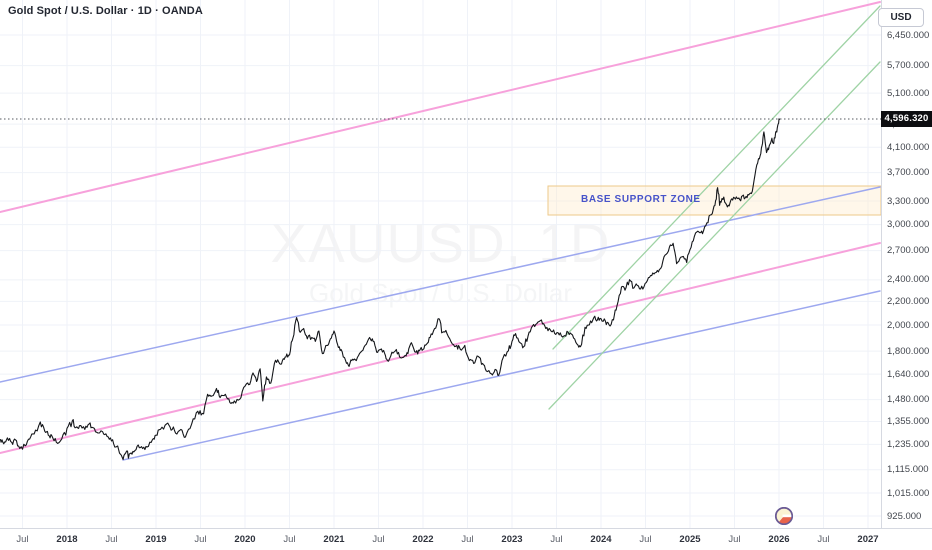 Image resolution: width=932 pixels, height=550 pixels. What do you see at coordinates (908, 251) in the screenshot?
I see `price-tick-label: 2,700.000` at bounding box center [908, 251].